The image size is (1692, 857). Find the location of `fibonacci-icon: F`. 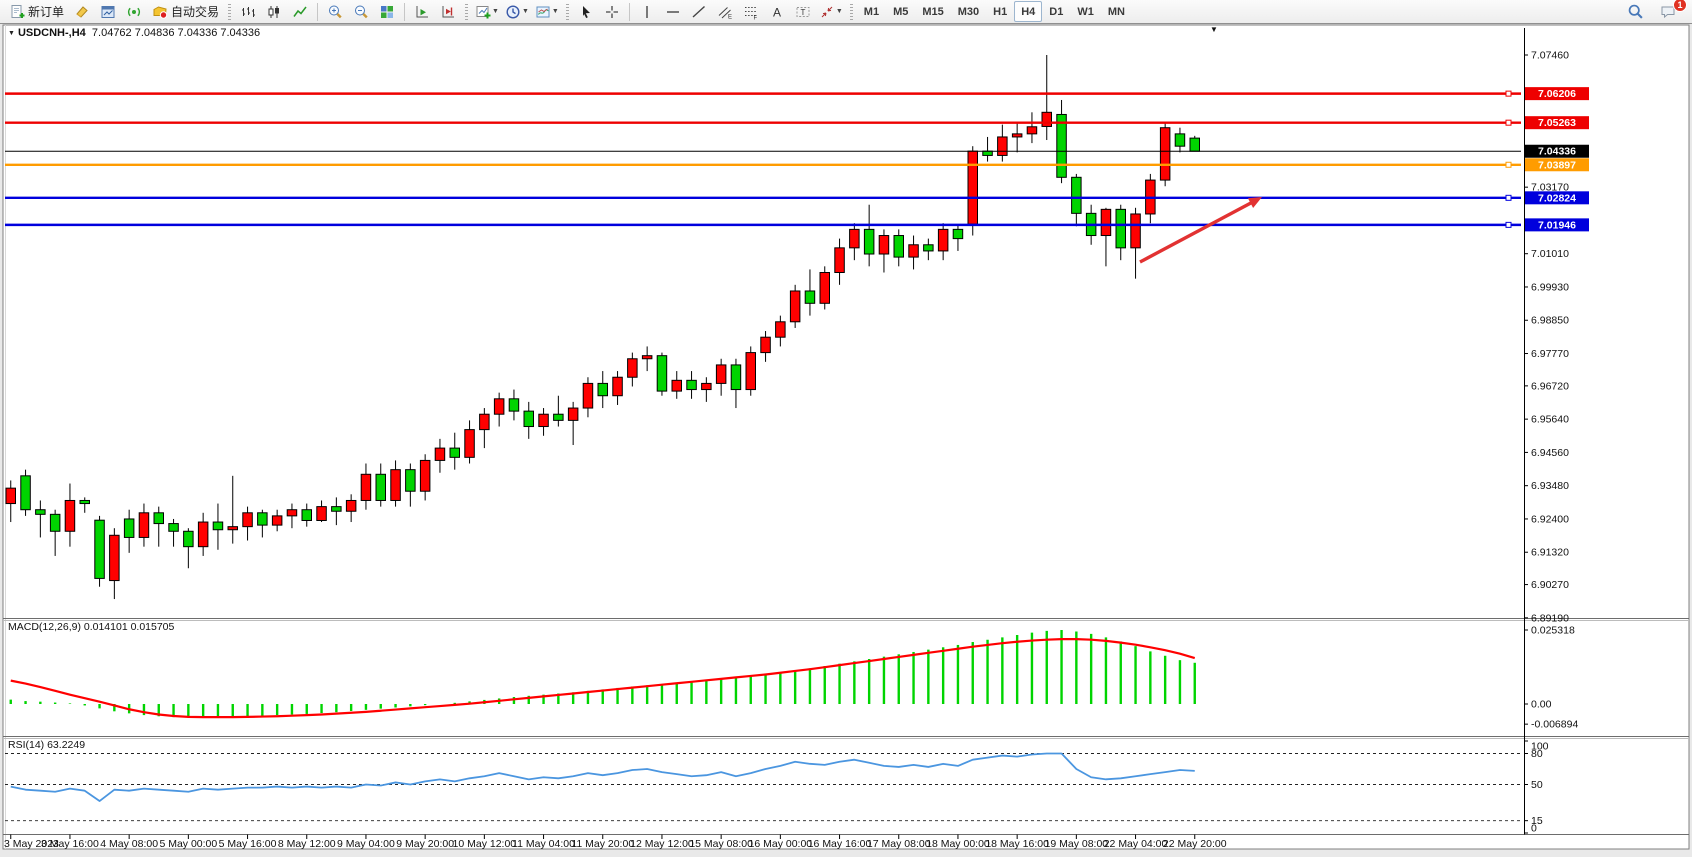

fibonacci-icon: F is located at coordinates (750, 13).